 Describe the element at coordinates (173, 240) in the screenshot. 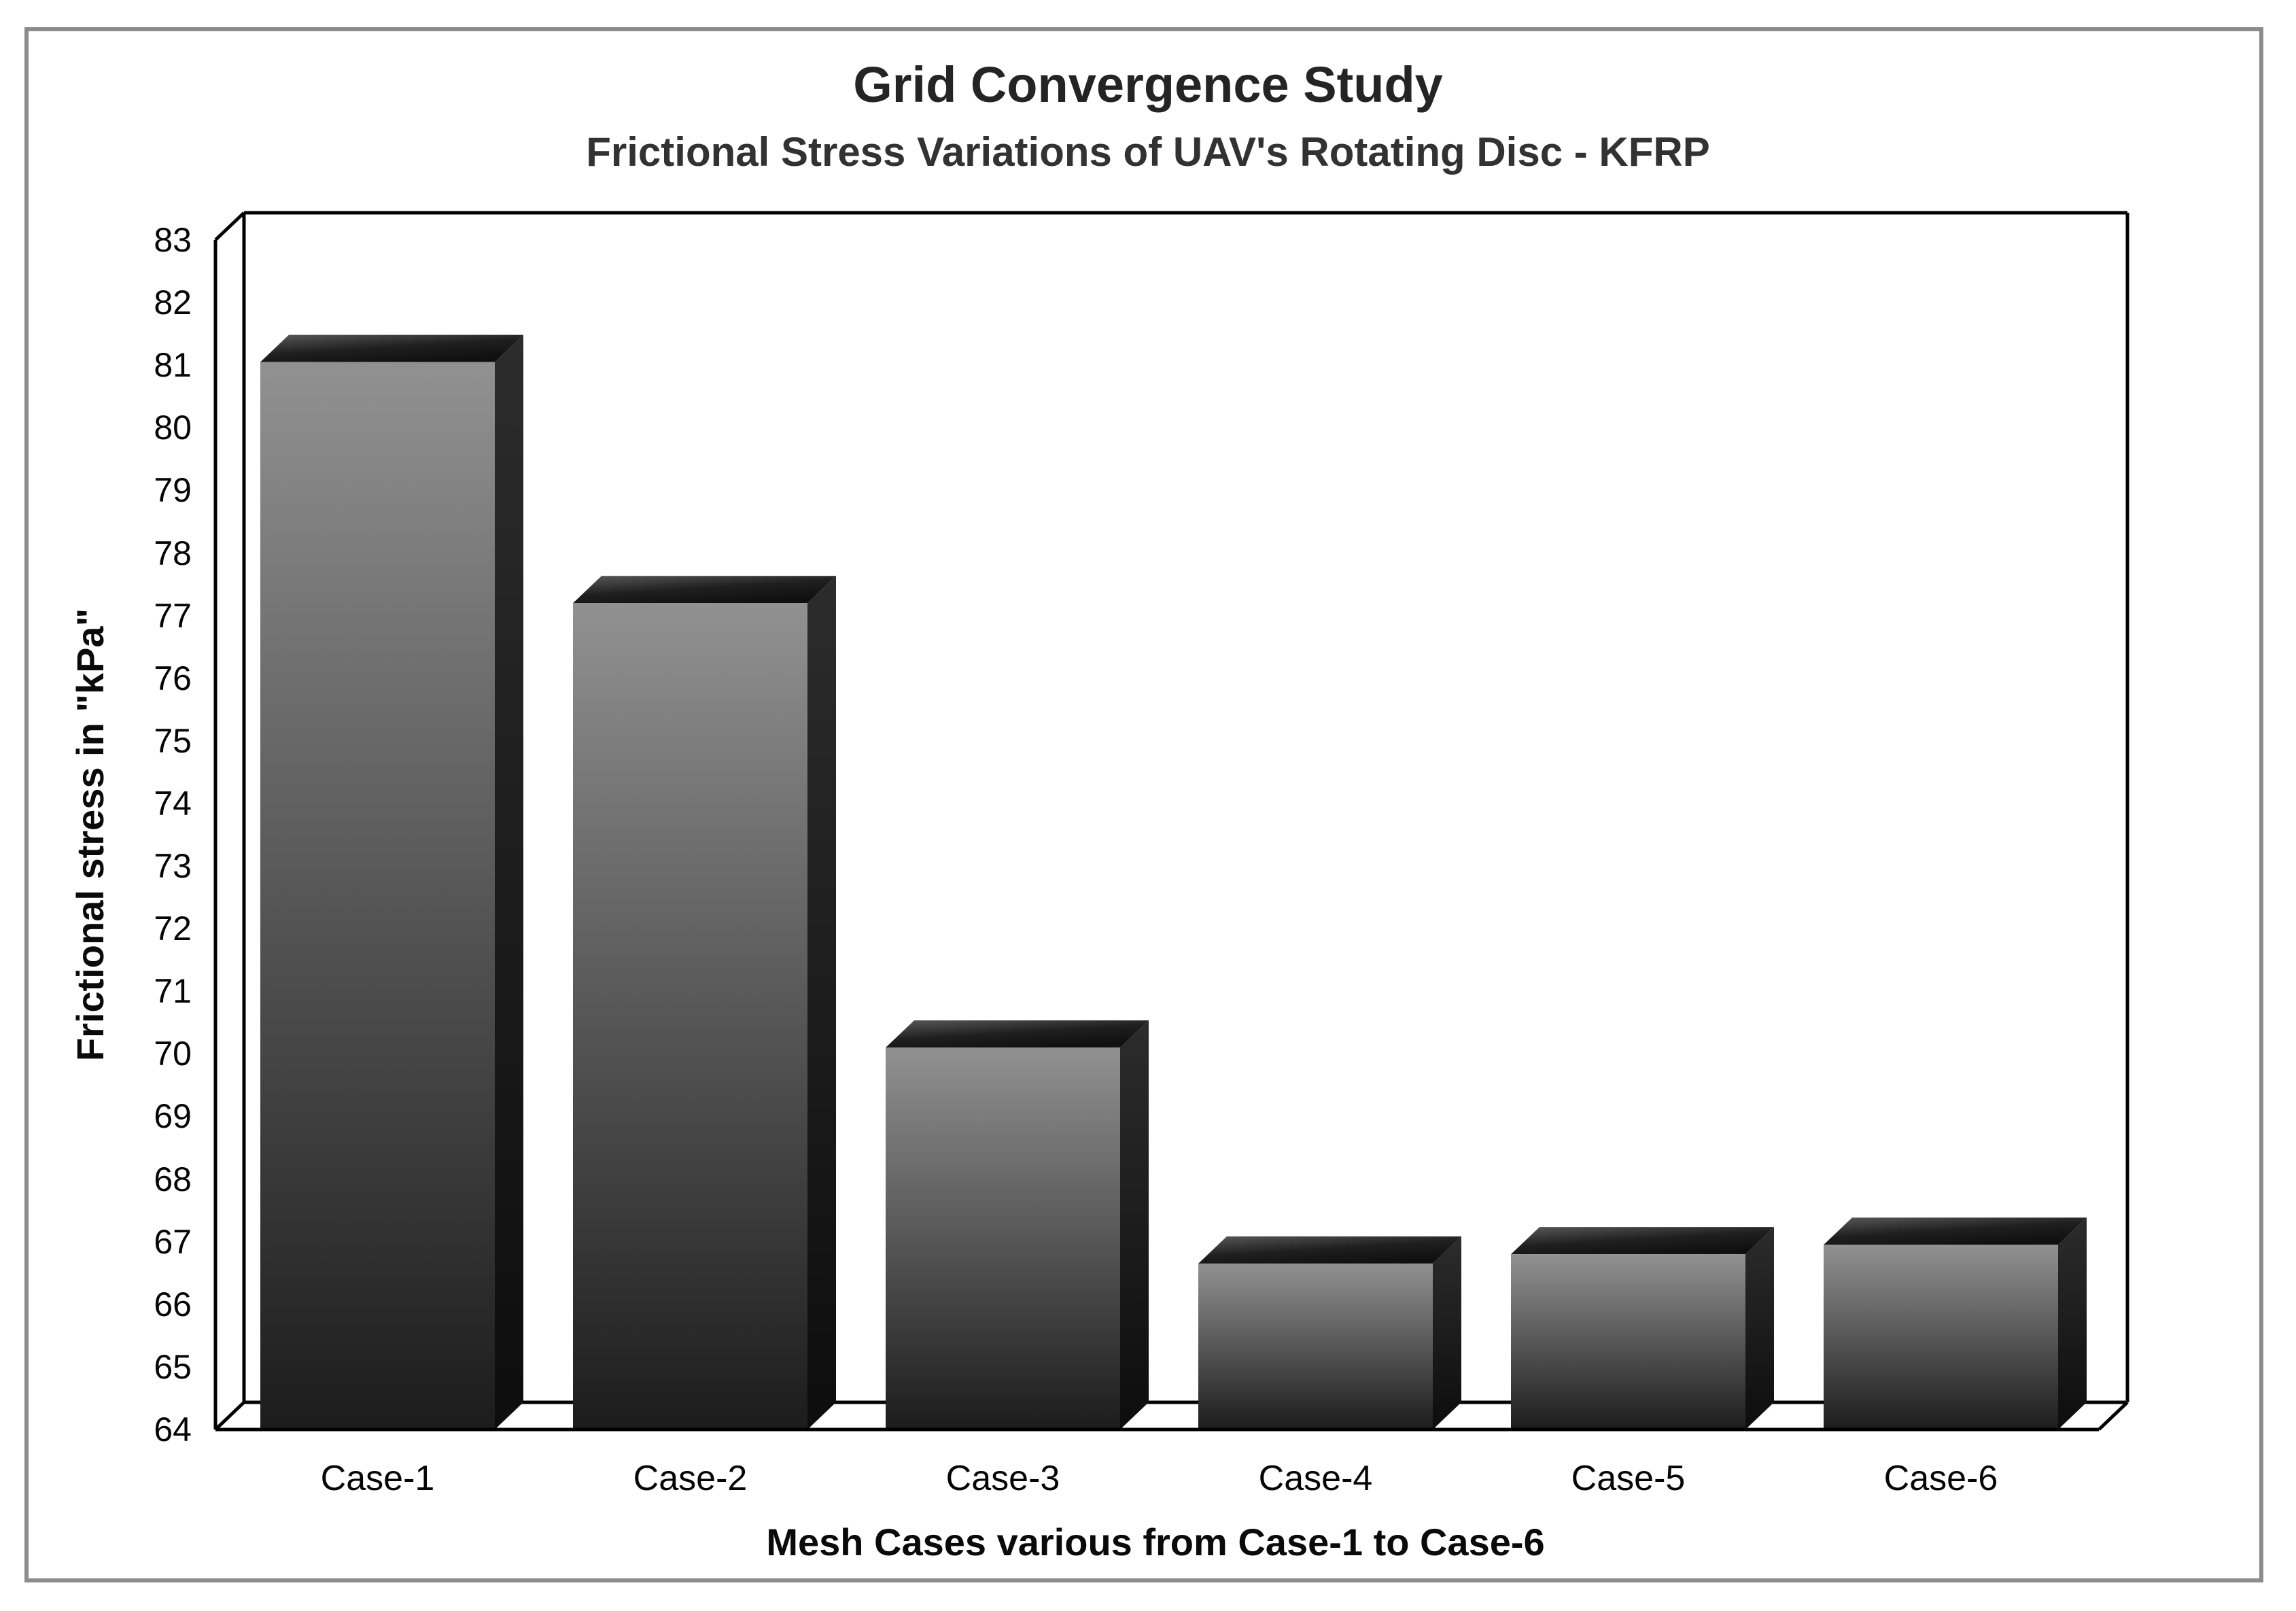

I see `y-tick-label-83: 83` at that location.